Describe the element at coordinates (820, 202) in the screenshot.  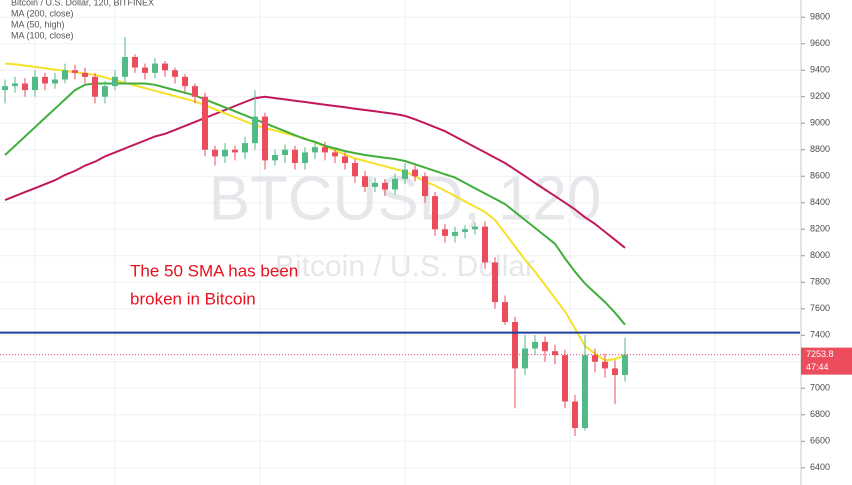
I see `y-tick-label: 8400` at that location.